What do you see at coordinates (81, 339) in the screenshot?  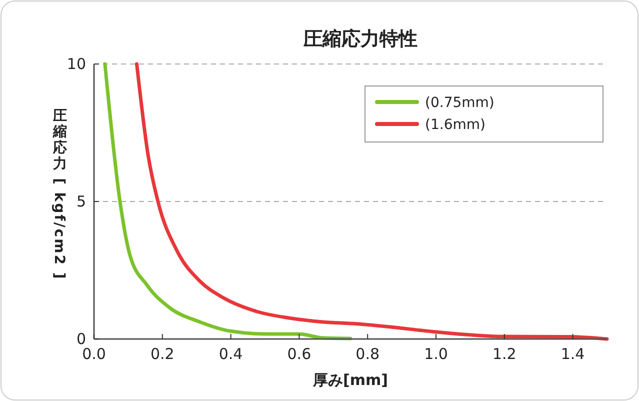 I see `y-tick-label: 0` at bounding box center [81, 339].